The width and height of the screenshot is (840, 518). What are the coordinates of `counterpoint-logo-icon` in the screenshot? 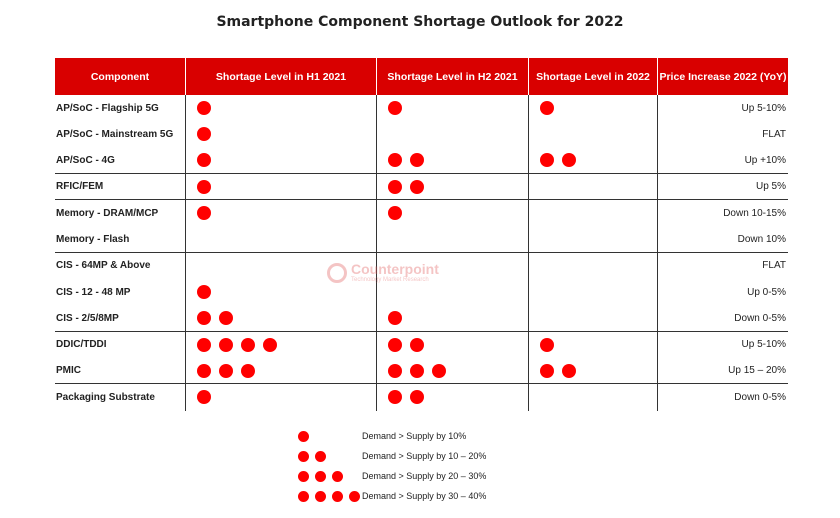 It's located at (337, 273).